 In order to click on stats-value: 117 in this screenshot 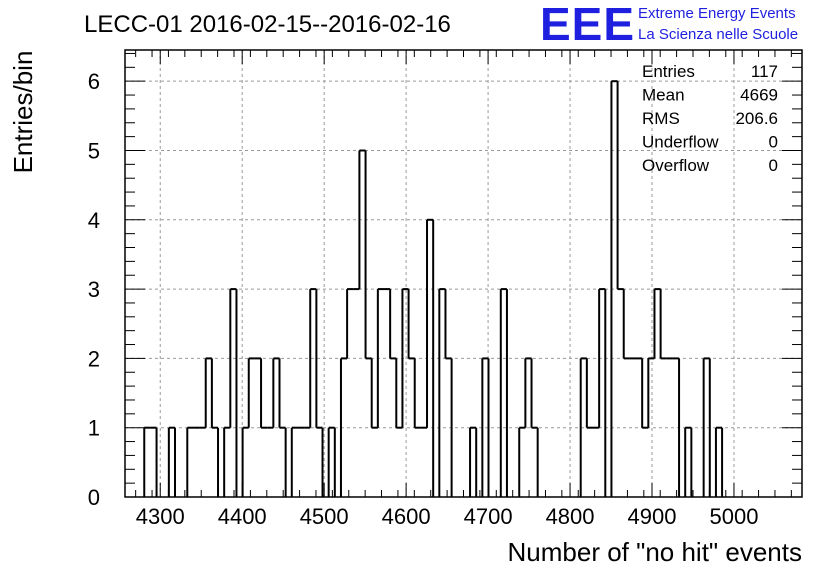, I will do `click(764, 71)`.